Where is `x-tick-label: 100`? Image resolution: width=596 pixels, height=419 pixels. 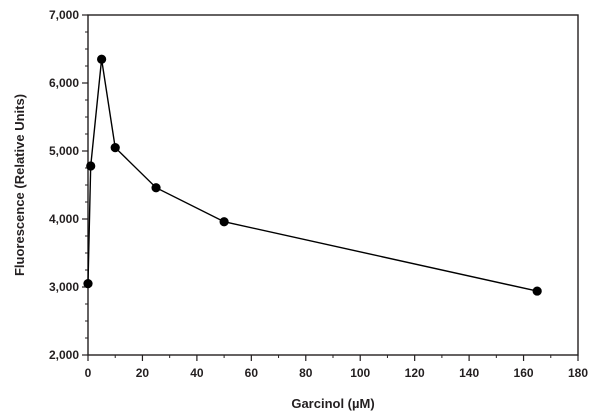
x-tick-label: 100 is located at coordinates (360, 373).